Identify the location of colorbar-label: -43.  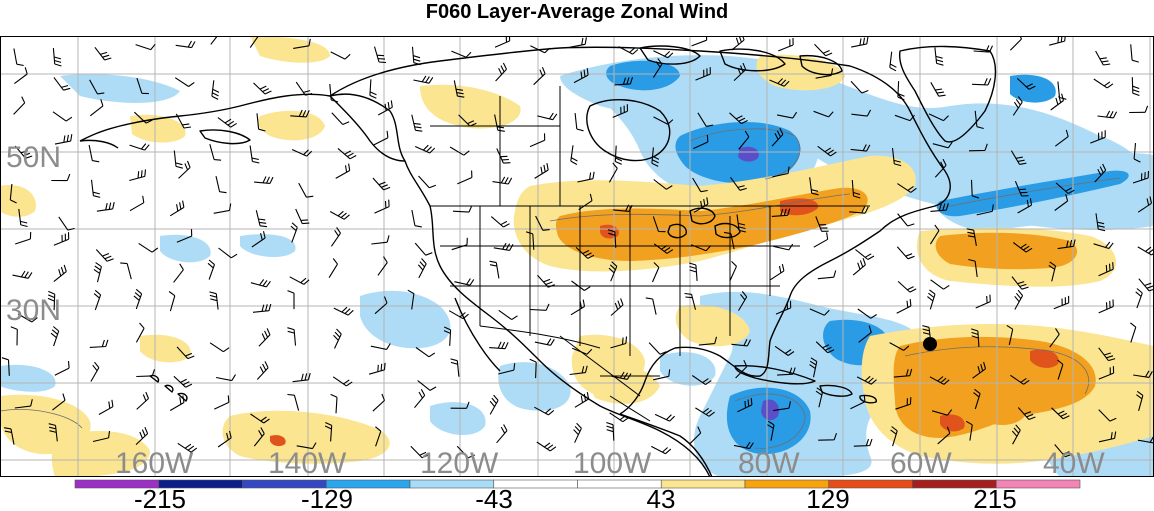
(494, 497).